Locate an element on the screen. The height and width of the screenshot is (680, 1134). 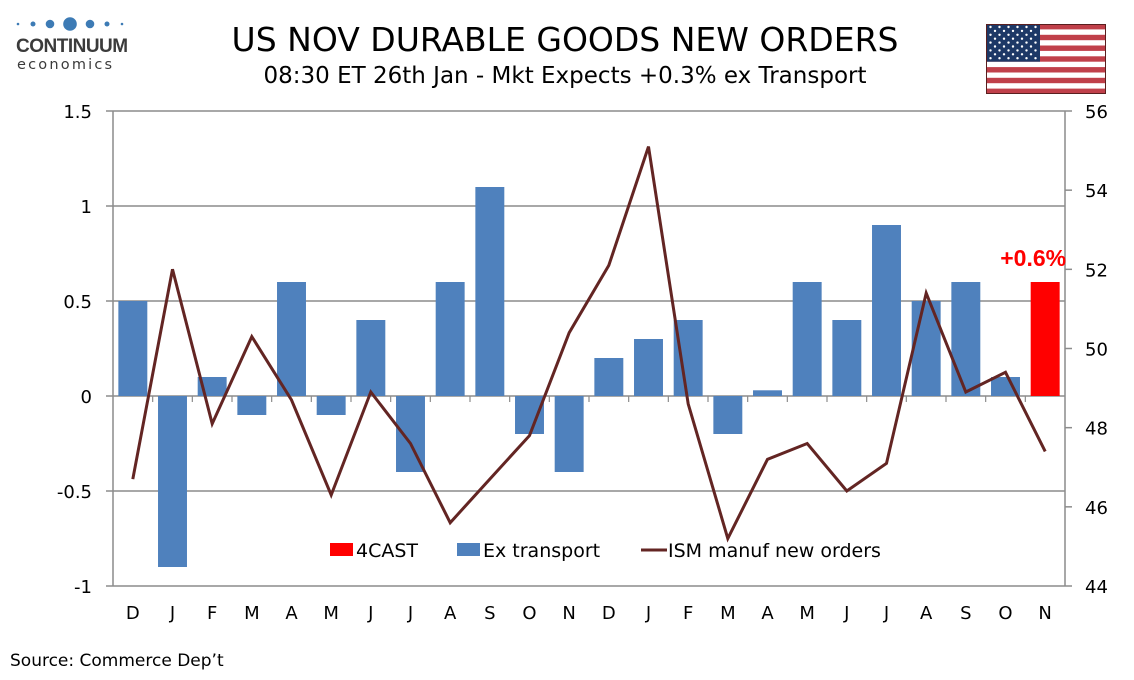
legend-label-4cast: 4CAST is located at coordinates (387, 551).